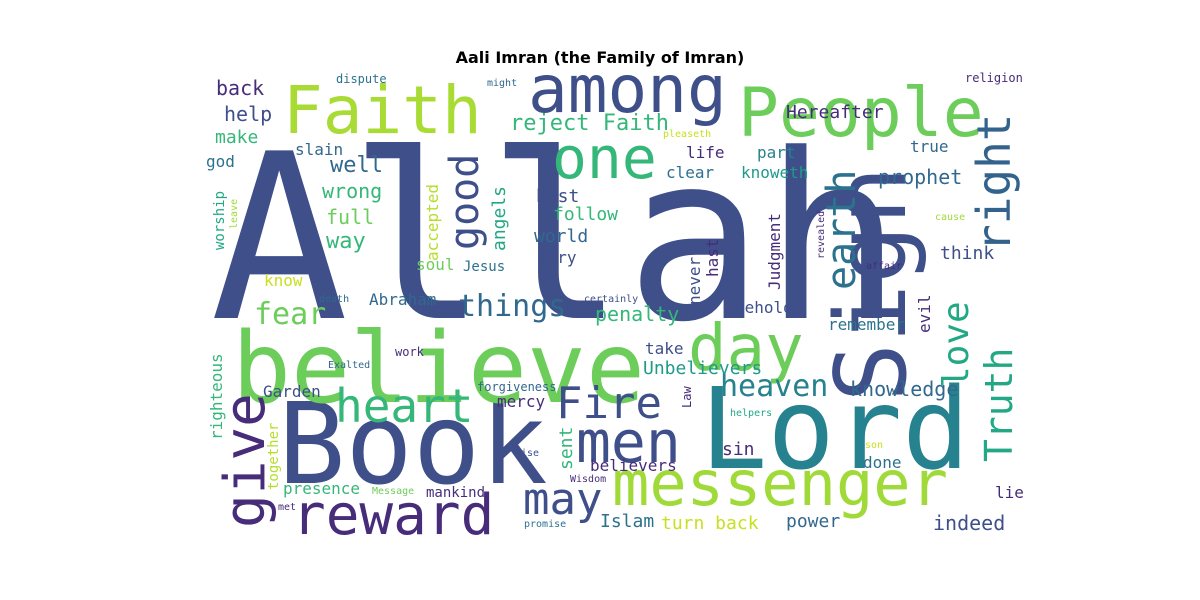 Image resolution: width=1200 pixels, height=600 pixels. What do you see at coordinates (710, 523) in the screenshot?
I see `word-turn-back: turn back` at bounding box center [710, 523].